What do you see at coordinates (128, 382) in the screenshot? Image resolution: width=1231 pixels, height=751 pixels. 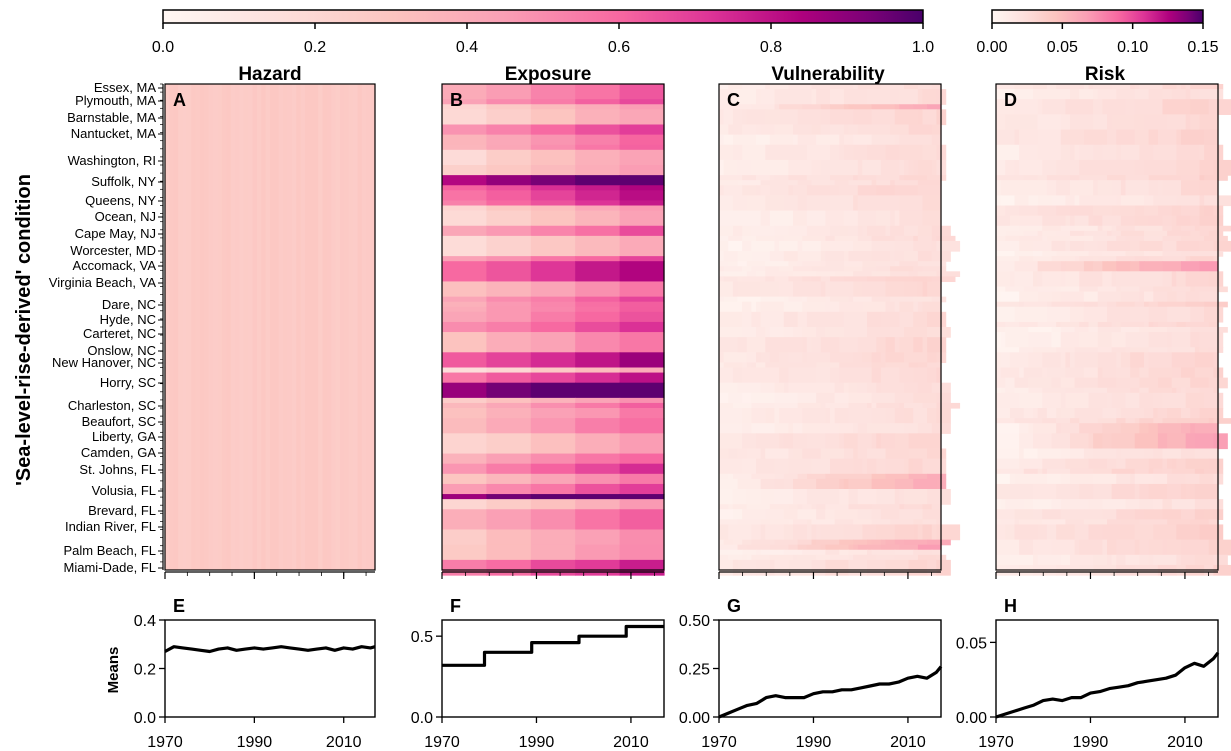 I see `county-label: Horry, SC` at bounding box center [128, 382].